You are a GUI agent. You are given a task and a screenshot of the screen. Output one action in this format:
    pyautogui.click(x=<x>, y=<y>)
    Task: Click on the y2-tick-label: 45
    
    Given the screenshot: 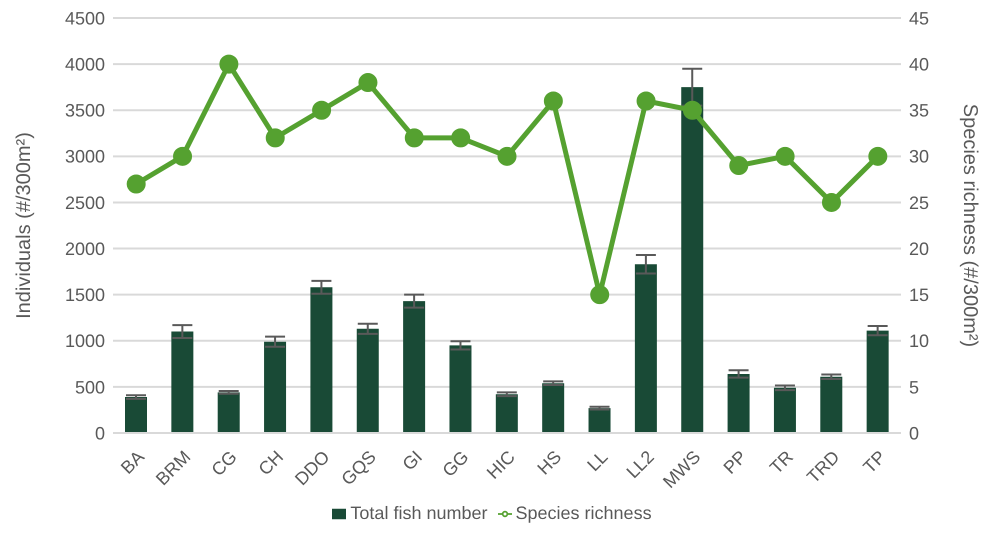 What is the action you would take?
    pyautogui.click(x=919, y=18)
    